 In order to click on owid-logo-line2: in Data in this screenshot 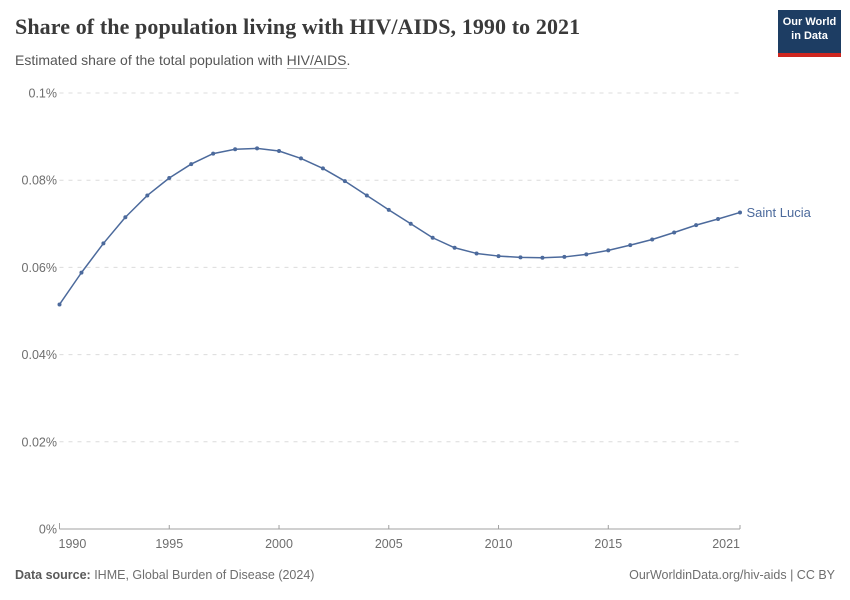, I will do `click(809, 36)`.